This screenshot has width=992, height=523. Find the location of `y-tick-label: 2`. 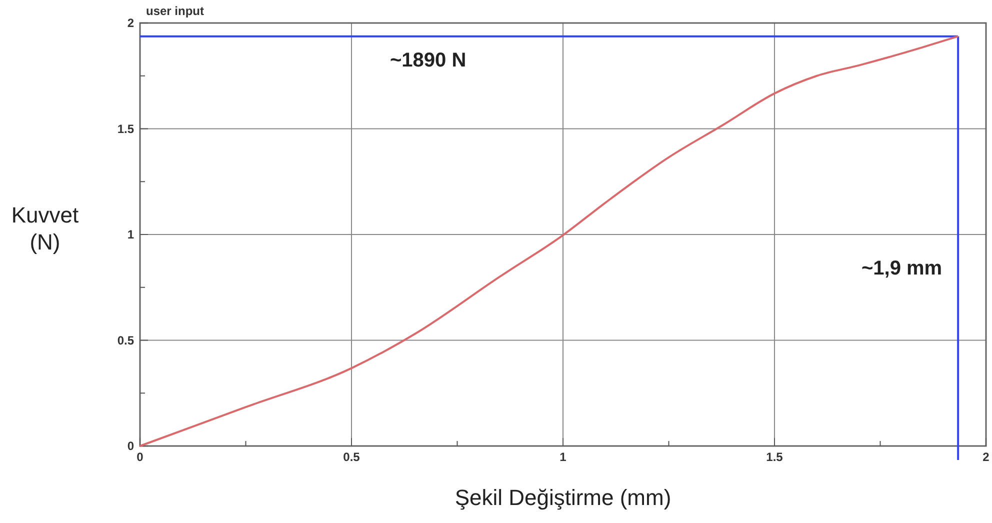

y-tick-label: 2 is located at coordinates (130, 23).